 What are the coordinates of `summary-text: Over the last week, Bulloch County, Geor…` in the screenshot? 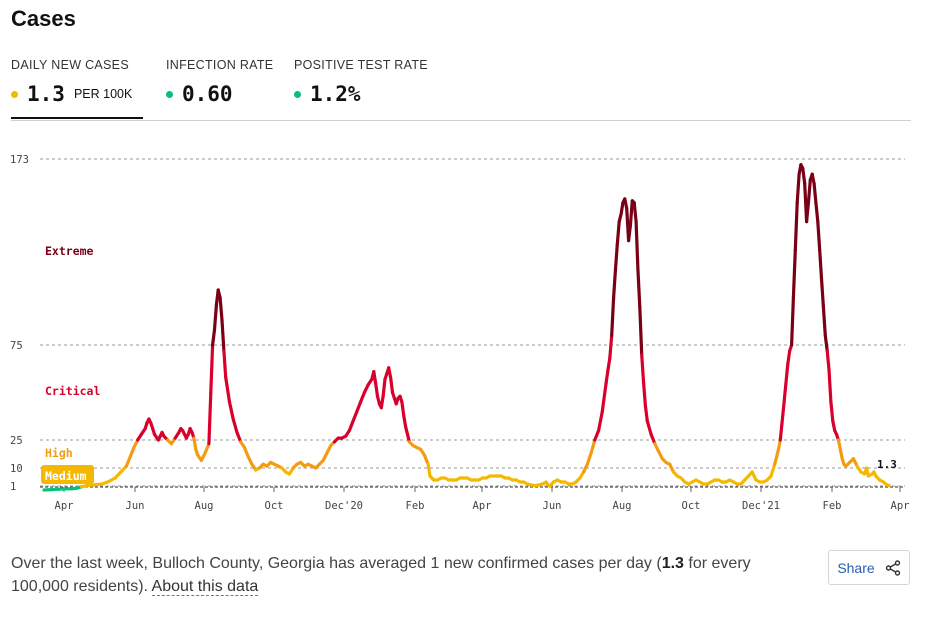 It's located at (391, 575).